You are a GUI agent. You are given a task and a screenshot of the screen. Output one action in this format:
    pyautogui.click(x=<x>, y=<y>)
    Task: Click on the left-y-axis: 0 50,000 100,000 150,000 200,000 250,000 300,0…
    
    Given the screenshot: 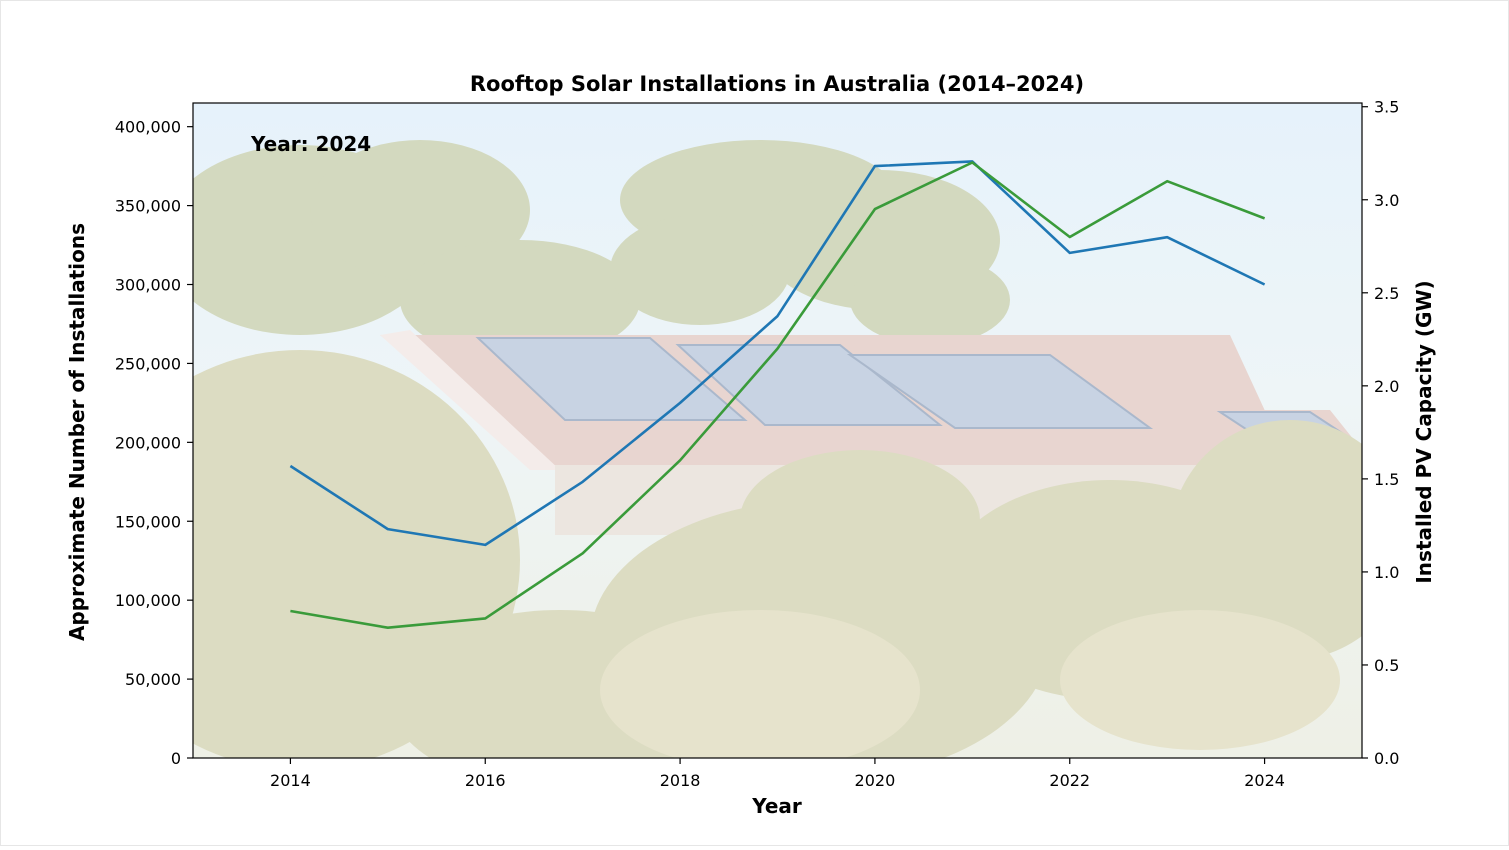 What is the action you would take?
    pyautogui.click(x=154, y=443)
    